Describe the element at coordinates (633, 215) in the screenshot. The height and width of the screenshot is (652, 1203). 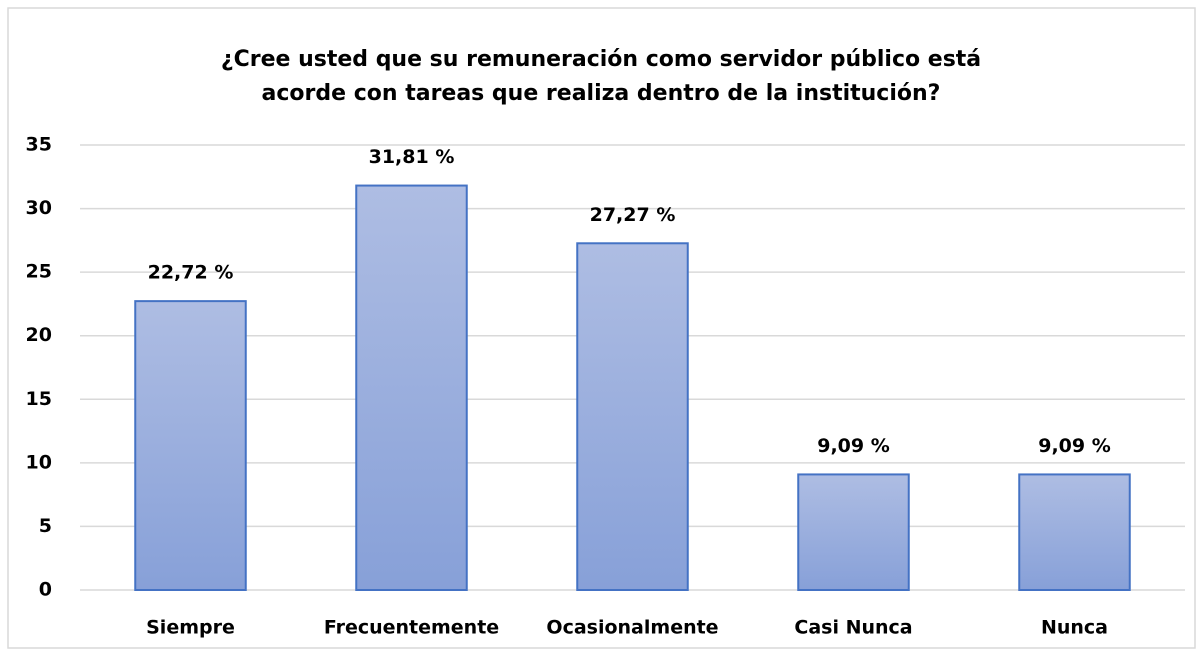
I see `value-label: 27,27 %` at that location.